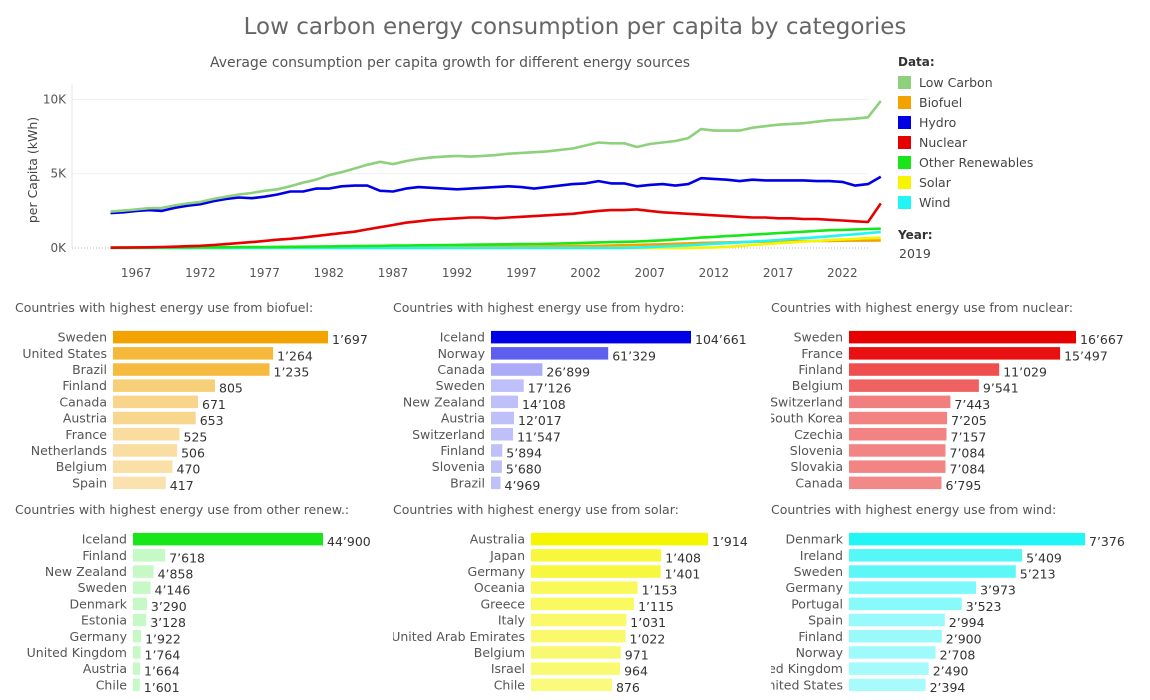 The image size is (1150, 700). Describe the element at coordinates (193, 353) in the screenshot. I see `bar-united-states` at that location.